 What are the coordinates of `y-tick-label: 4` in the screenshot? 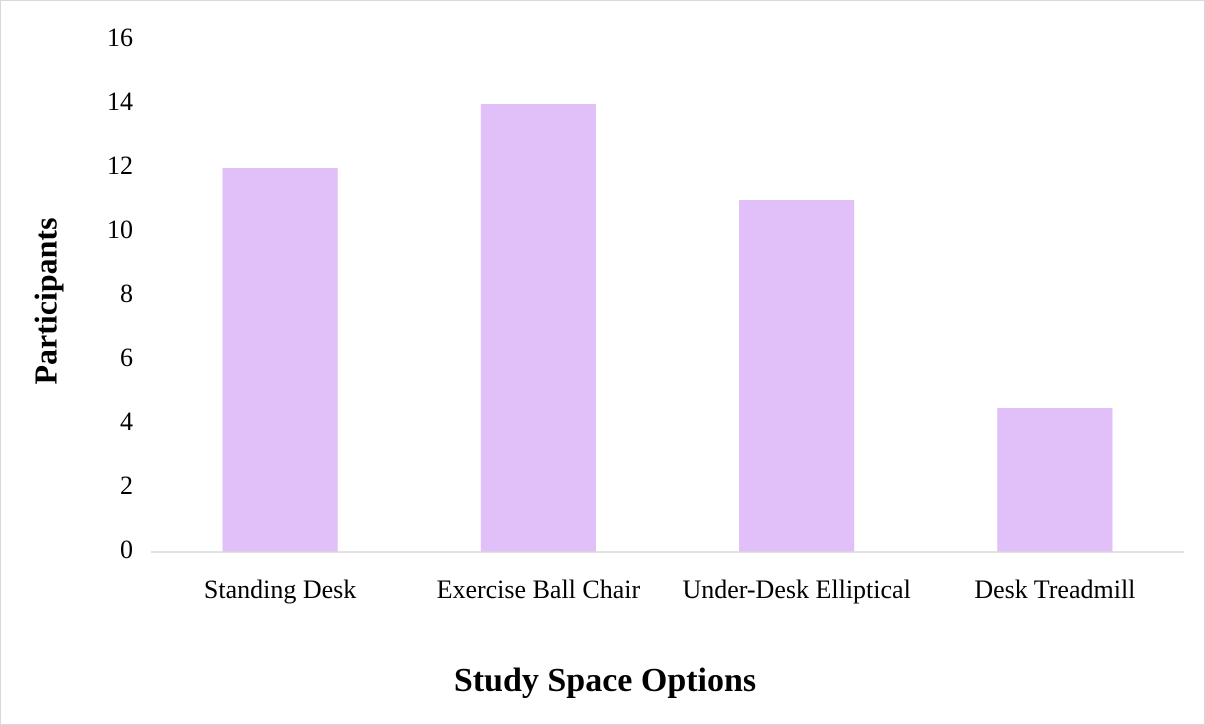 It's located at (126, 421).